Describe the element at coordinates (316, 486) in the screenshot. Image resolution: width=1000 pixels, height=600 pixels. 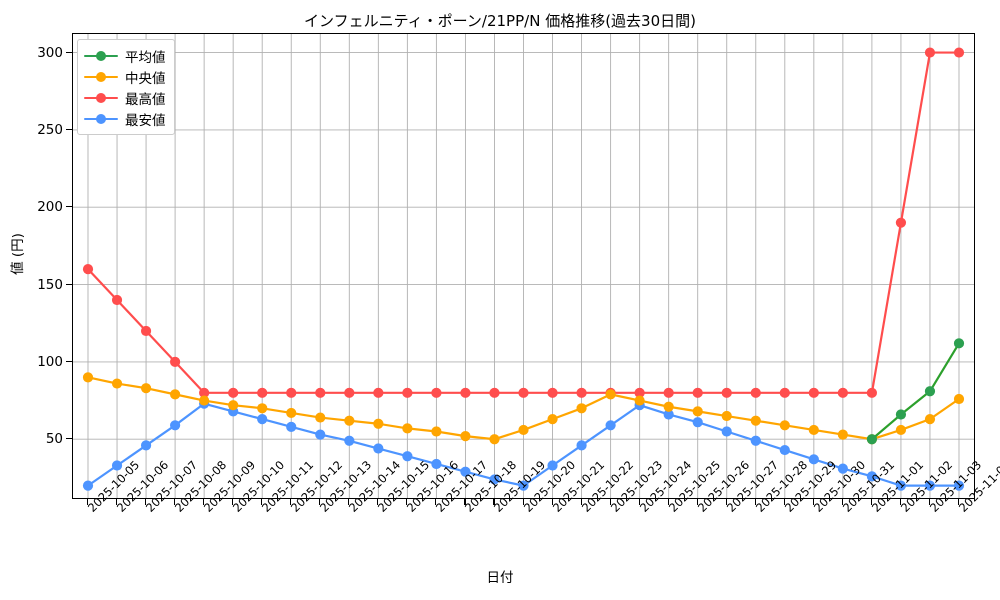
I see `x-tick-label: 2025-10-12` at that location.